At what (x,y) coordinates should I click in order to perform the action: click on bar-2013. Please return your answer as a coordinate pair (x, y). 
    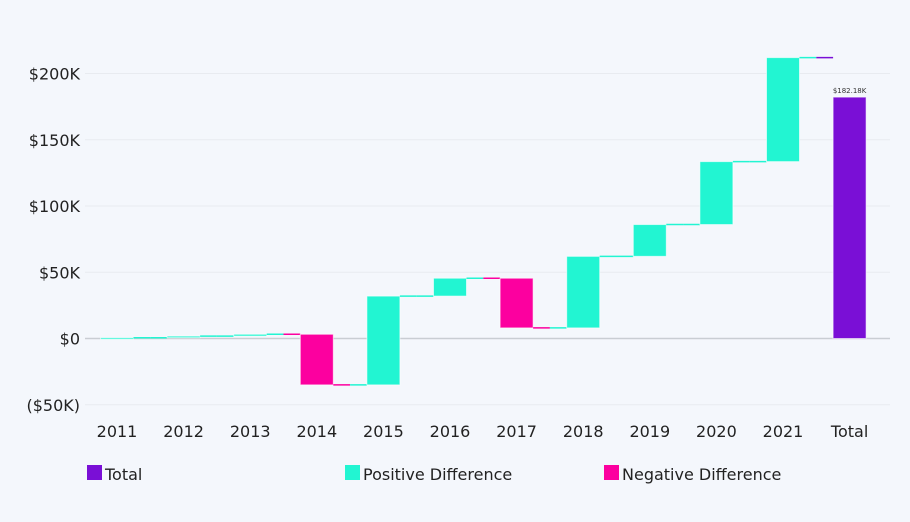
    Looking at the image, I should click on (250, 335).